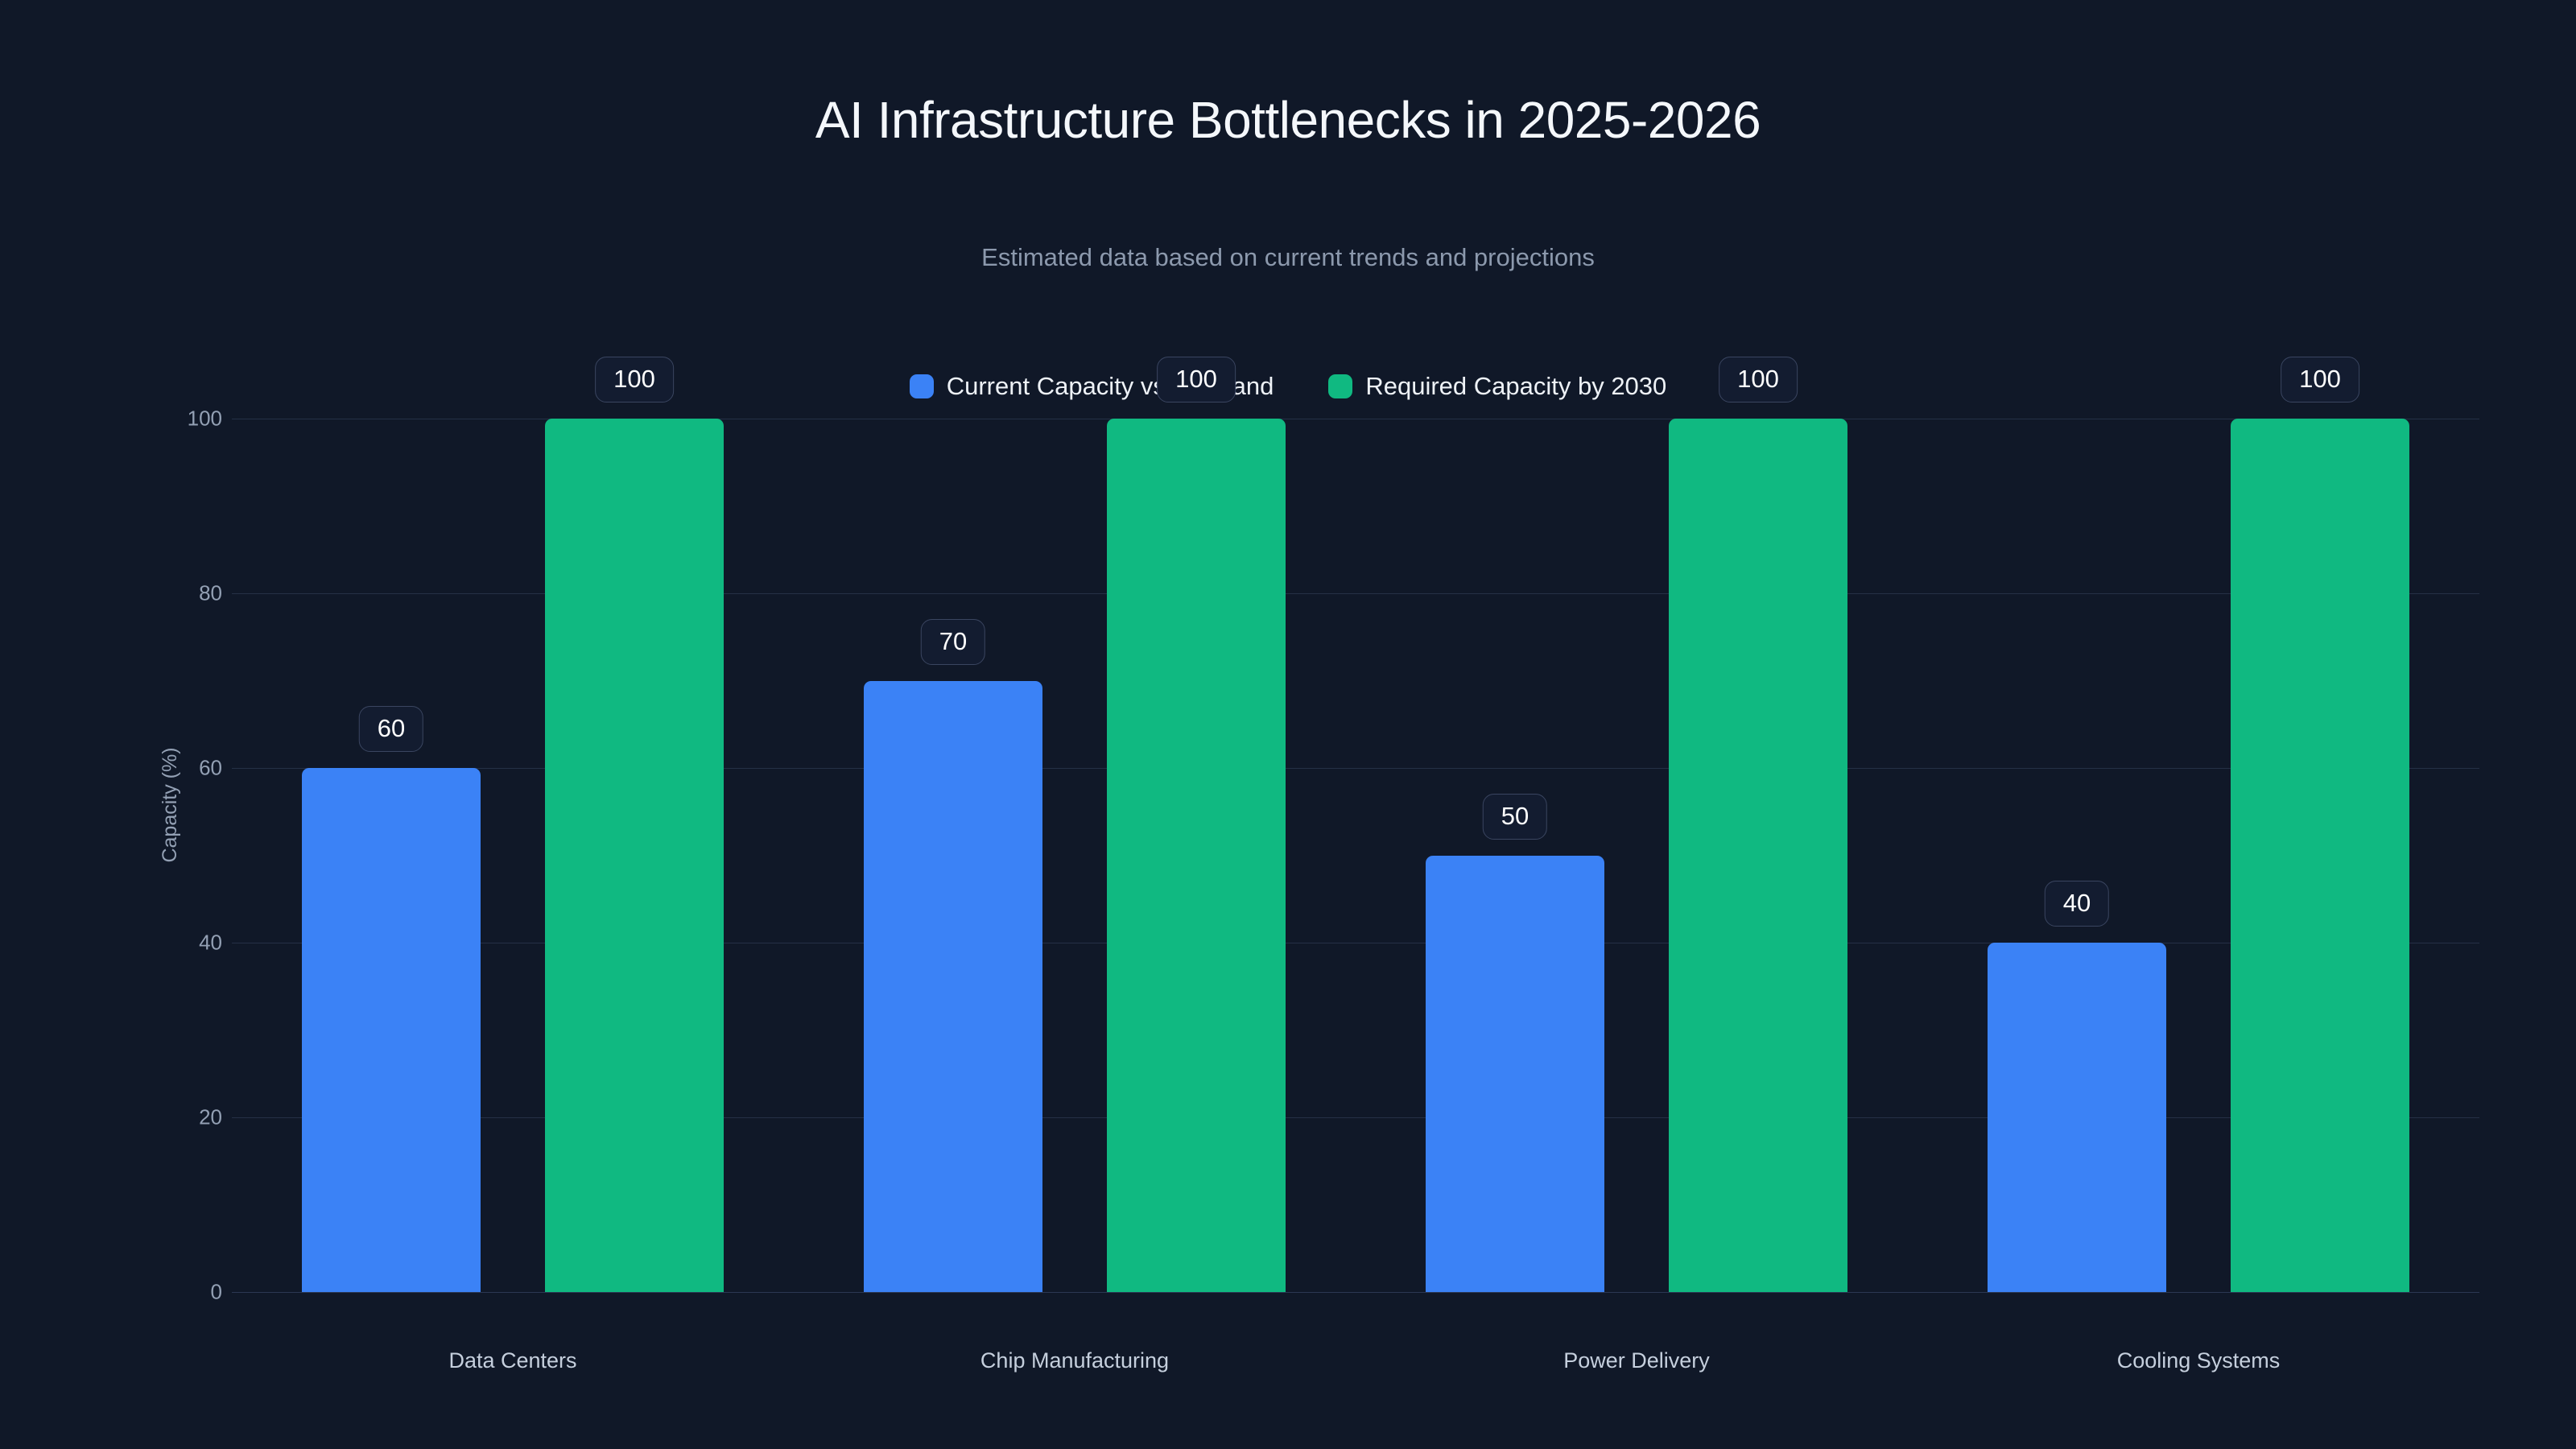  Describe the element at coordinates (211, 592) in the screenshot. I see `y-axis-tick-label: 80` at that location.